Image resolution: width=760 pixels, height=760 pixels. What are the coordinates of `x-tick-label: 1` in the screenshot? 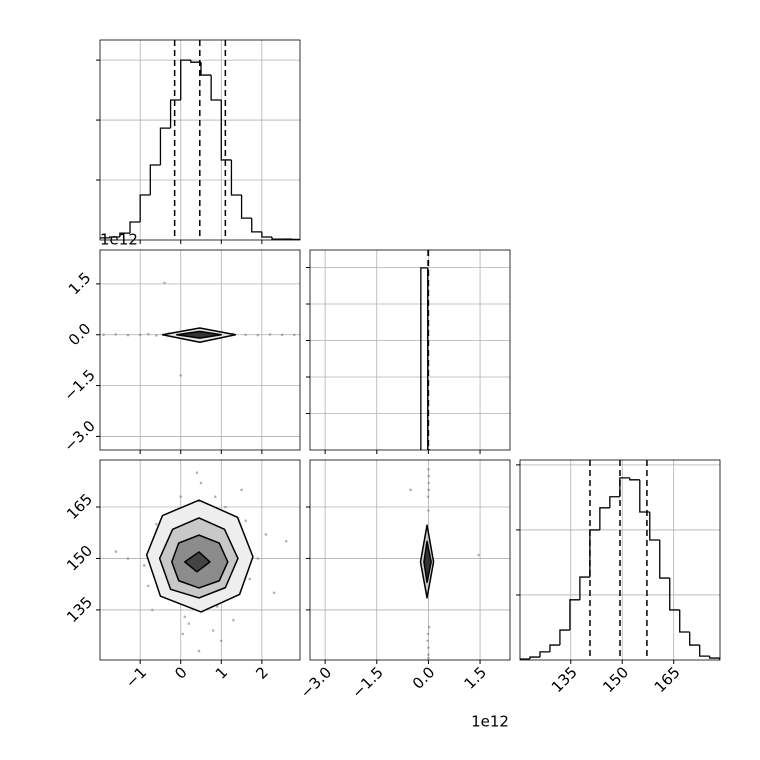 It's located at (221, 672).